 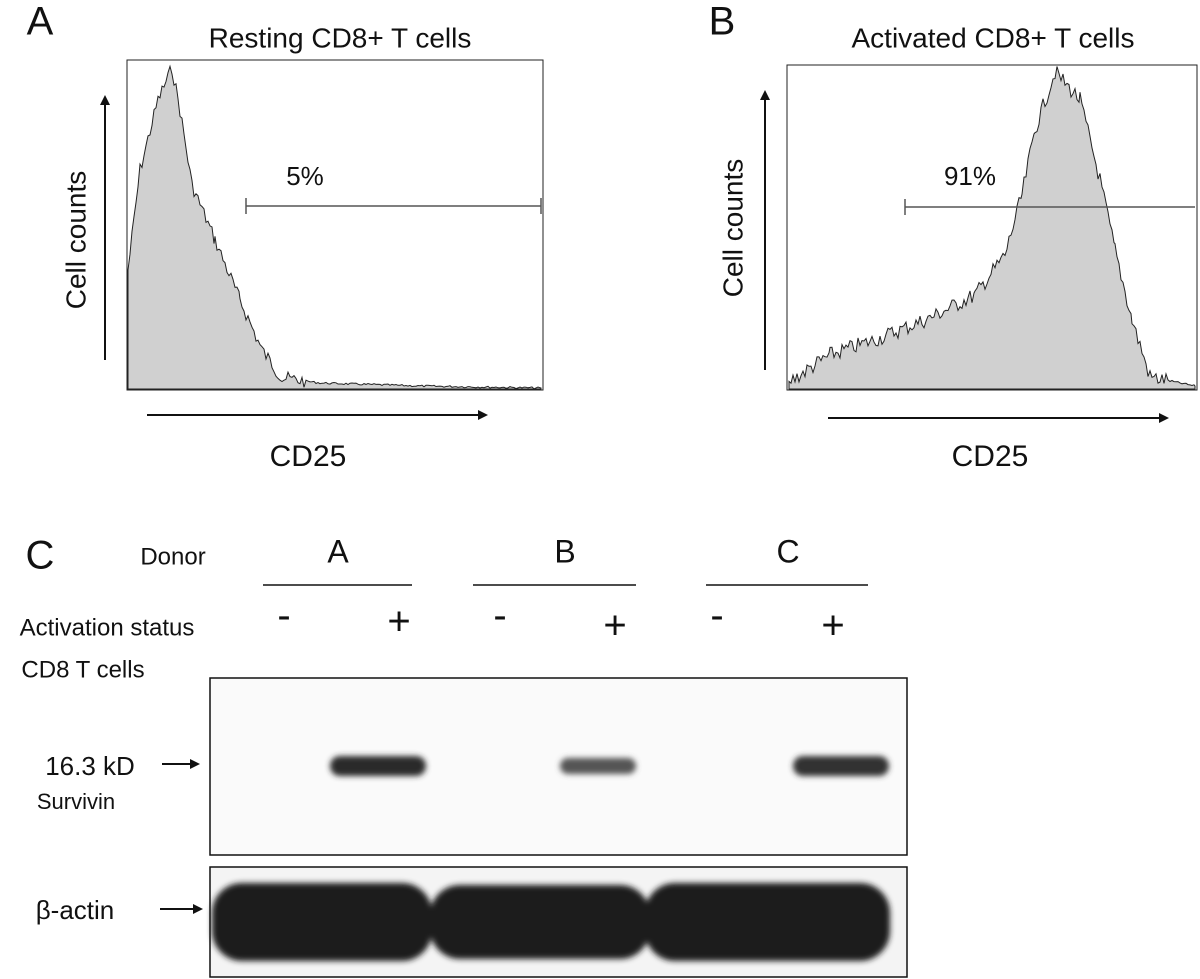 What do you see at coordinates (993, 37) in the screenshot?
I see `panel-title: Activated CD8+ T cells` at bounding box center [993, 37].